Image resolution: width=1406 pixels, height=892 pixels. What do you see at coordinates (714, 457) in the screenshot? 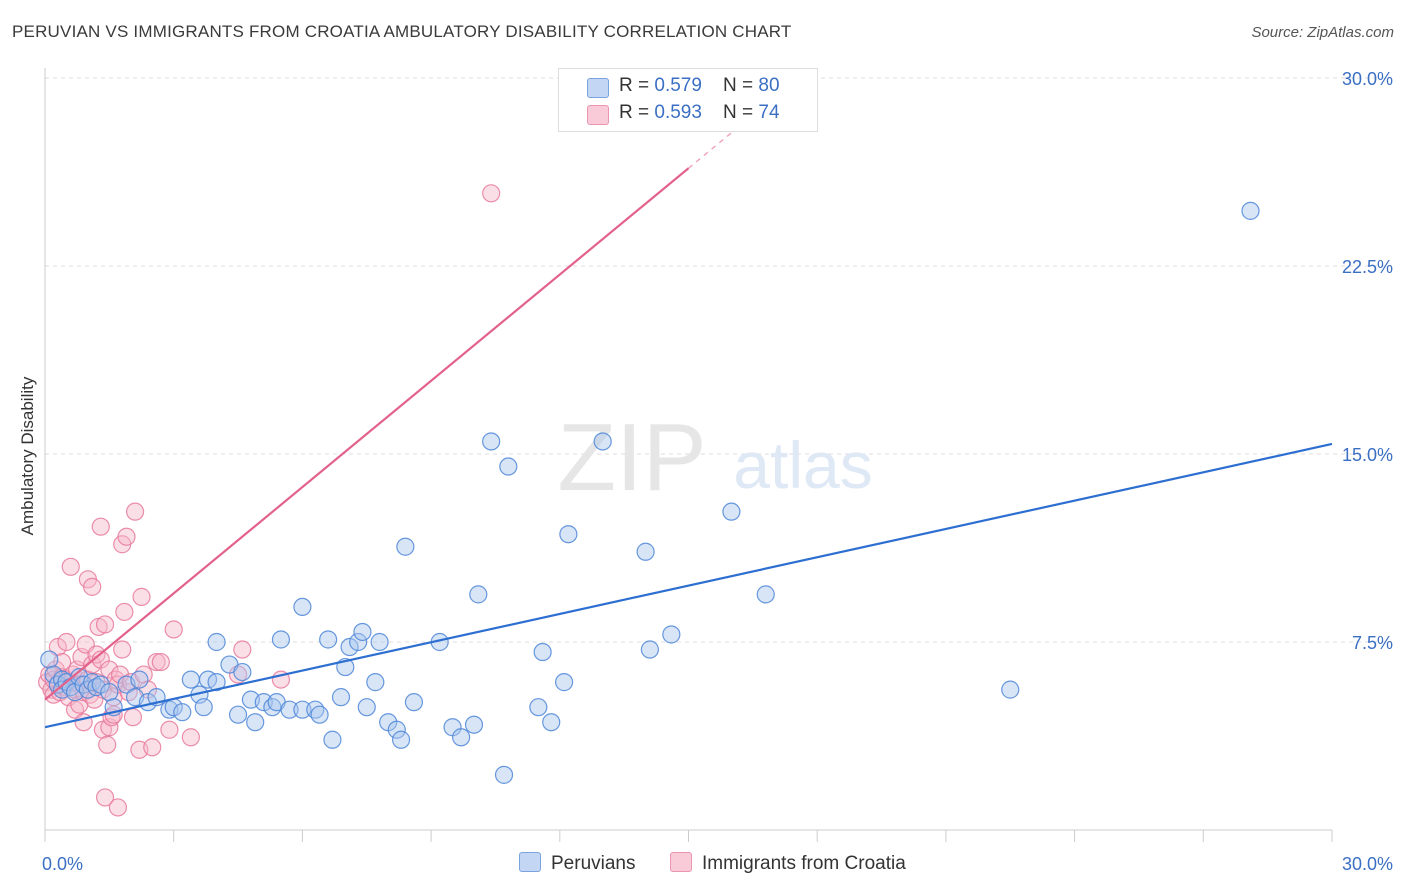
I see `watermark: ZIP atlas` at bounding box center [714, 457].